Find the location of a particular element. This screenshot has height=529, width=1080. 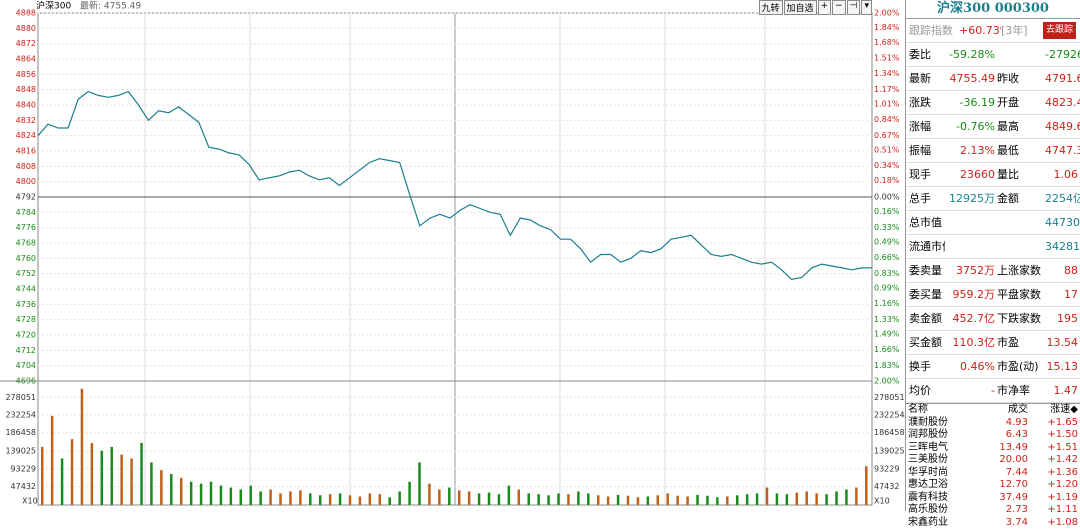

list-cell: +1.50 is located at coordinates (1054, 435).